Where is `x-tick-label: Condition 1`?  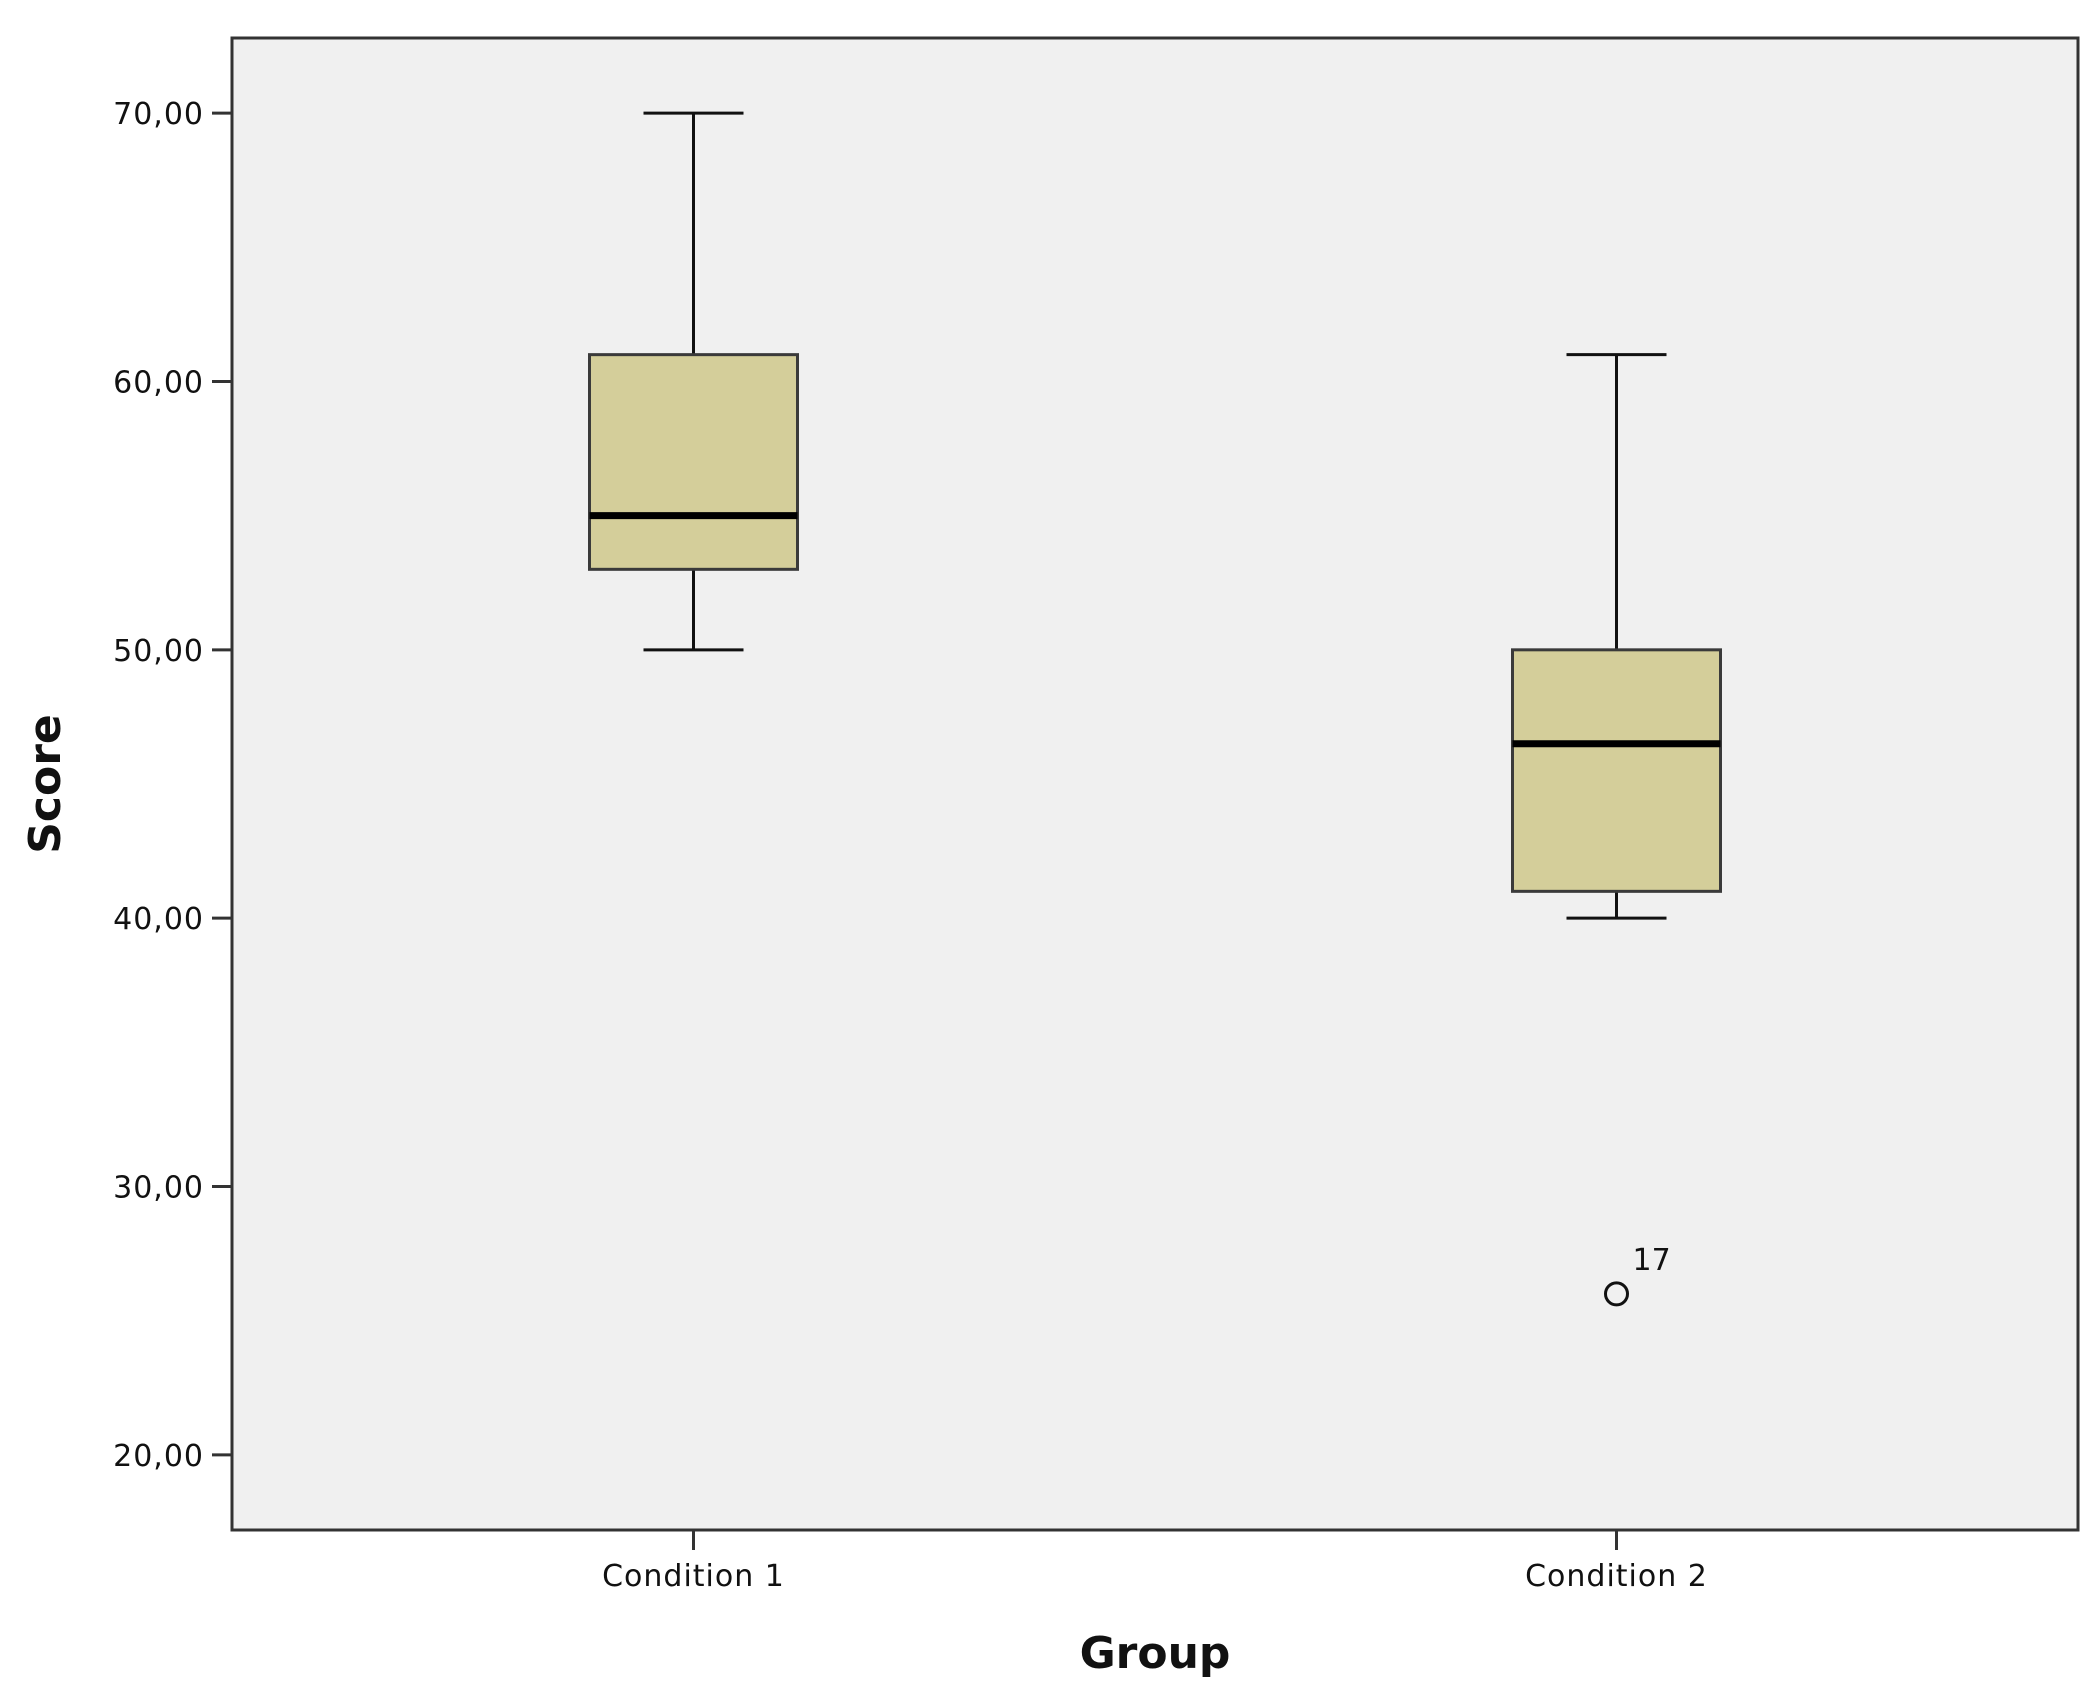 x-tick-label: Condition 1 is located at coordinates (693, 1576).